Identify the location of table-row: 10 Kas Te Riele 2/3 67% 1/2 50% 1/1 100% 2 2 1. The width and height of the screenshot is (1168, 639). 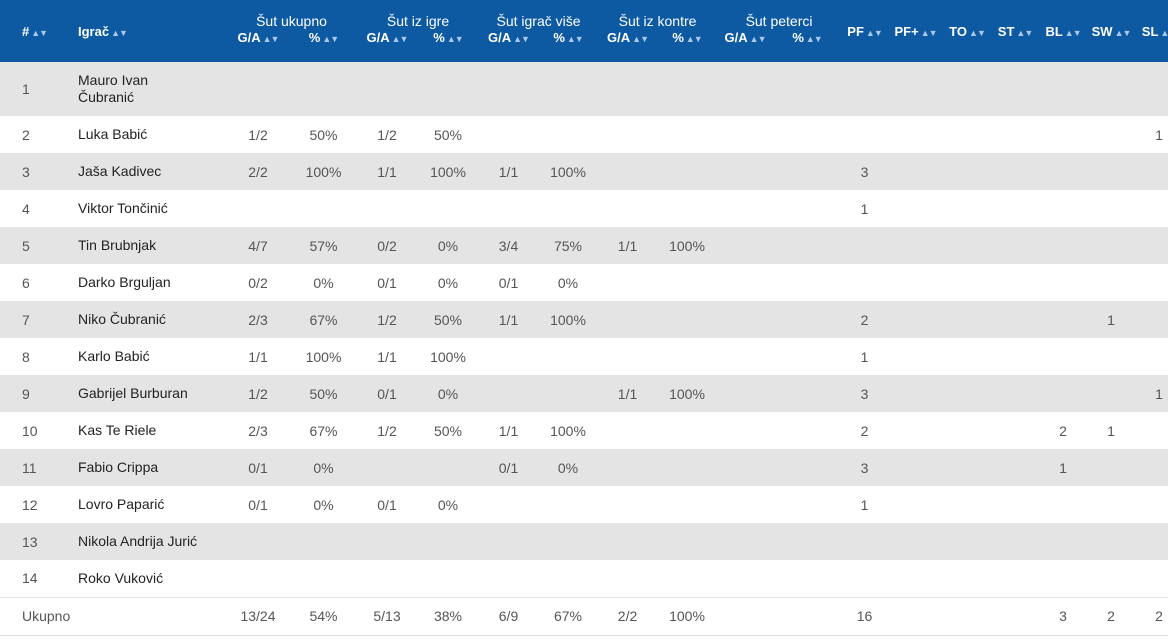
(584, 430).